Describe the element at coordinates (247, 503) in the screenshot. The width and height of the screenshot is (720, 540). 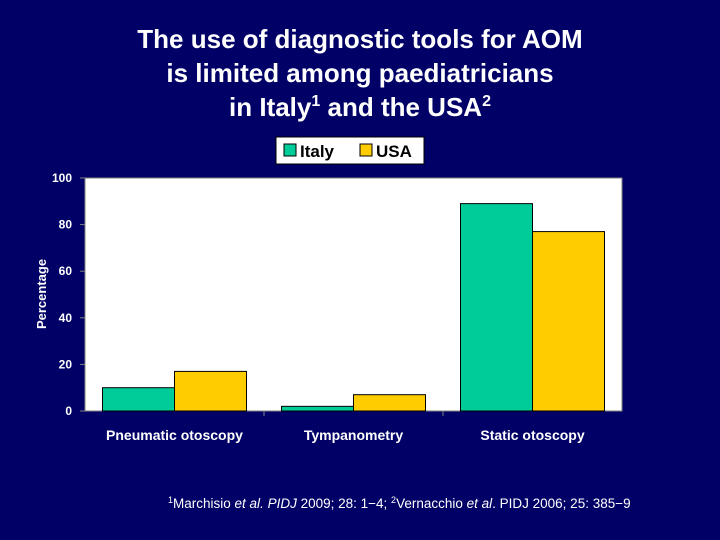
I see `ref1-etal: et al` at that location.